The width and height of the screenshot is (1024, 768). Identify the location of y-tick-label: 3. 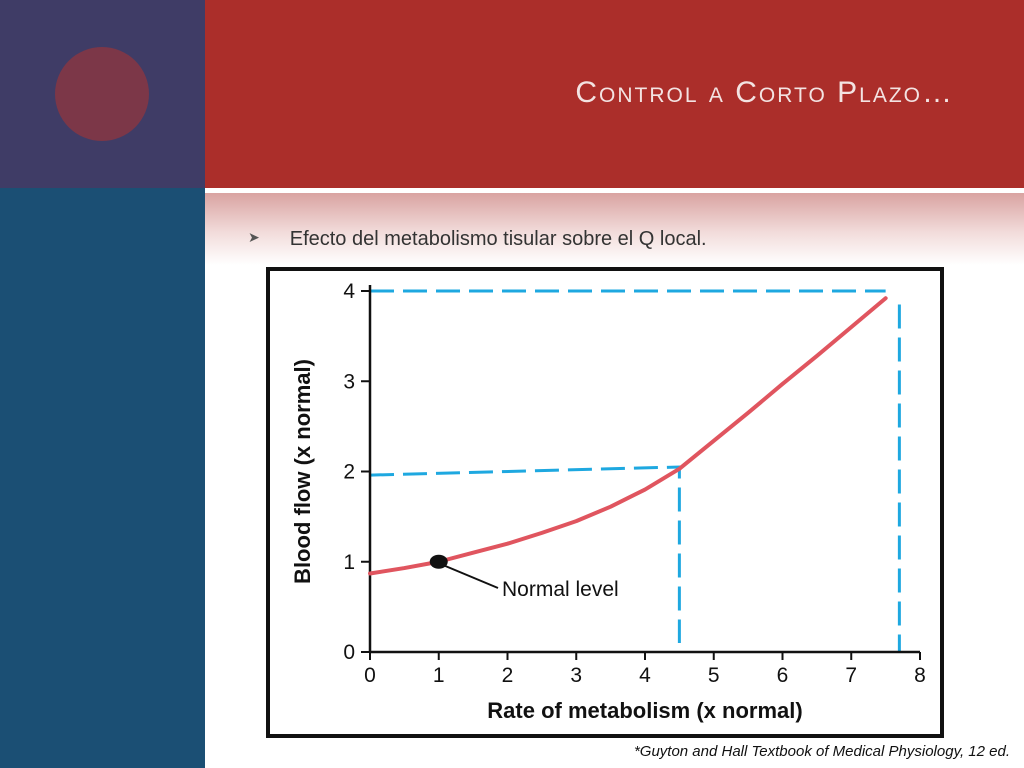
(349, 381).